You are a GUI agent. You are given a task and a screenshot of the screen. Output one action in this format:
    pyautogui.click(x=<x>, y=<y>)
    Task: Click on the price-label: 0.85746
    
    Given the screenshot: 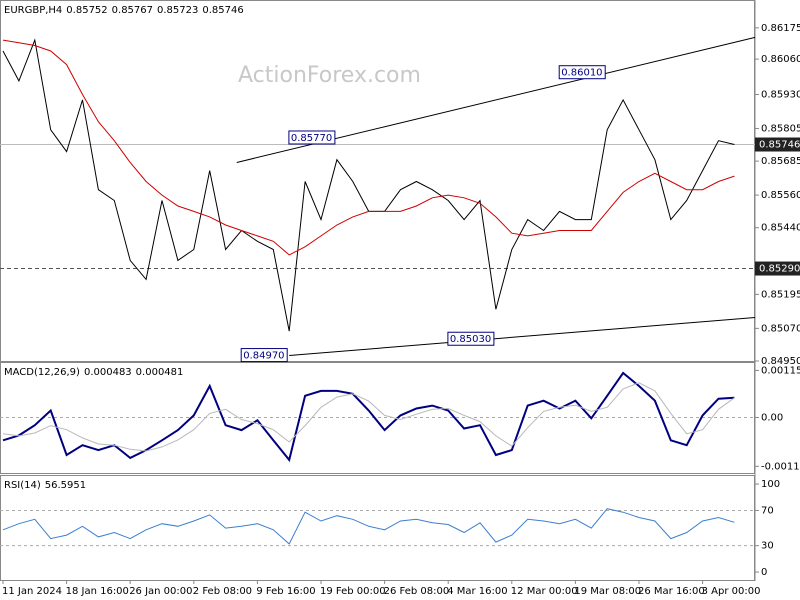 What is the action you would take?
    pyautogui.click(x=779, y=145)
    